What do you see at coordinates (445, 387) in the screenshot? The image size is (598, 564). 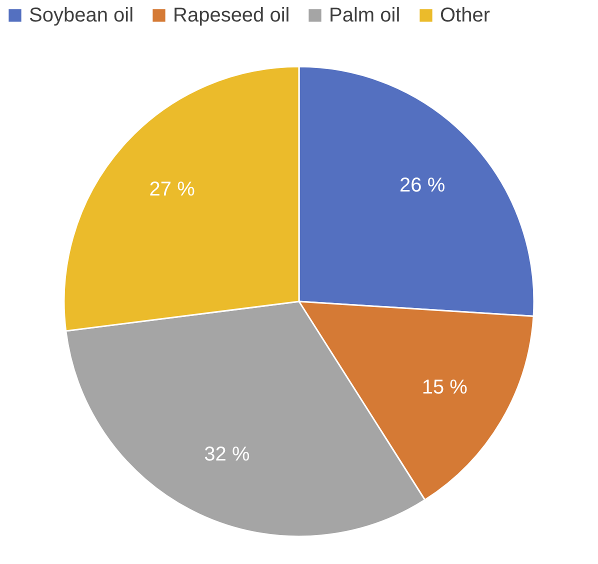 I see `data-label: 15 %` at bounding box center [445, 387].